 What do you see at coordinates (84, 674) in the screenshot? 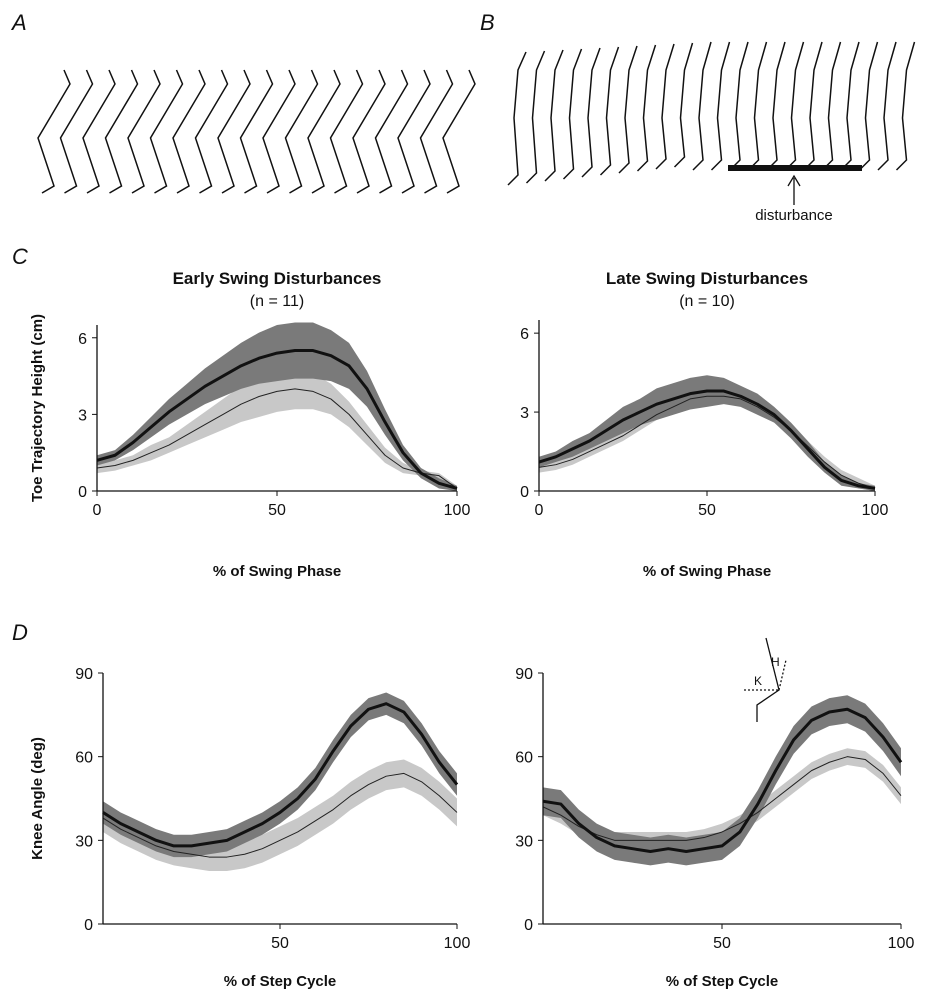
I see `y-tick-label: 90` at bounding box center [84, 674].